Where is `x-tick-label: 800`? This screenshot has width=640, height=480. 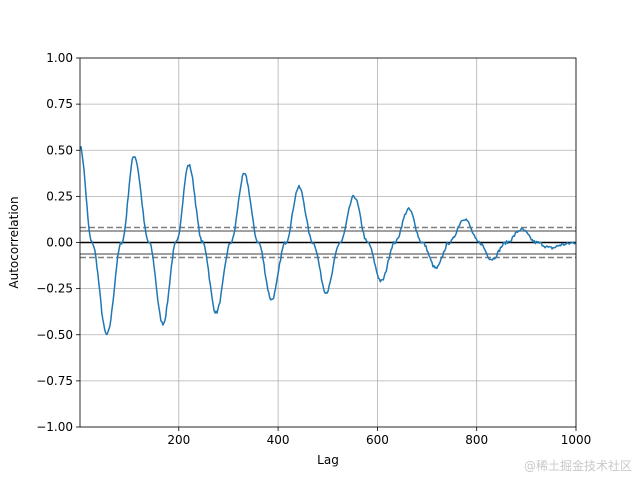 x-tick-label: 800 is located at coordinates (476, 440).